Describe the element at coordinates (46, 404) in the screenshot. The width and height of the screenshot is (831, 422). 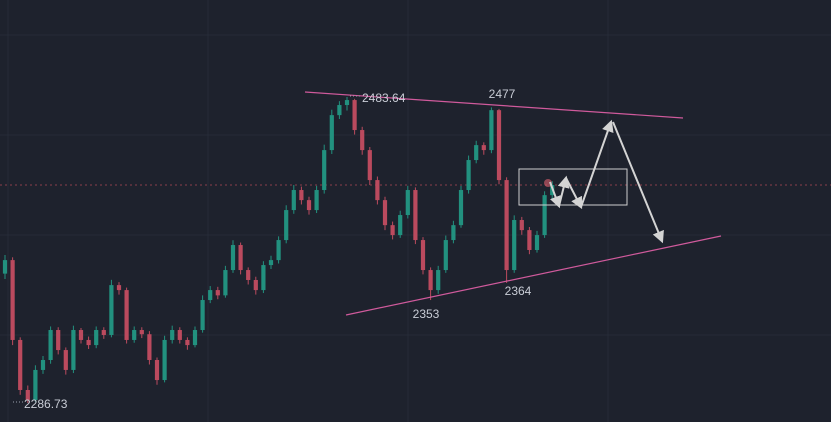
I see `low-label: 2286.73` at that location.